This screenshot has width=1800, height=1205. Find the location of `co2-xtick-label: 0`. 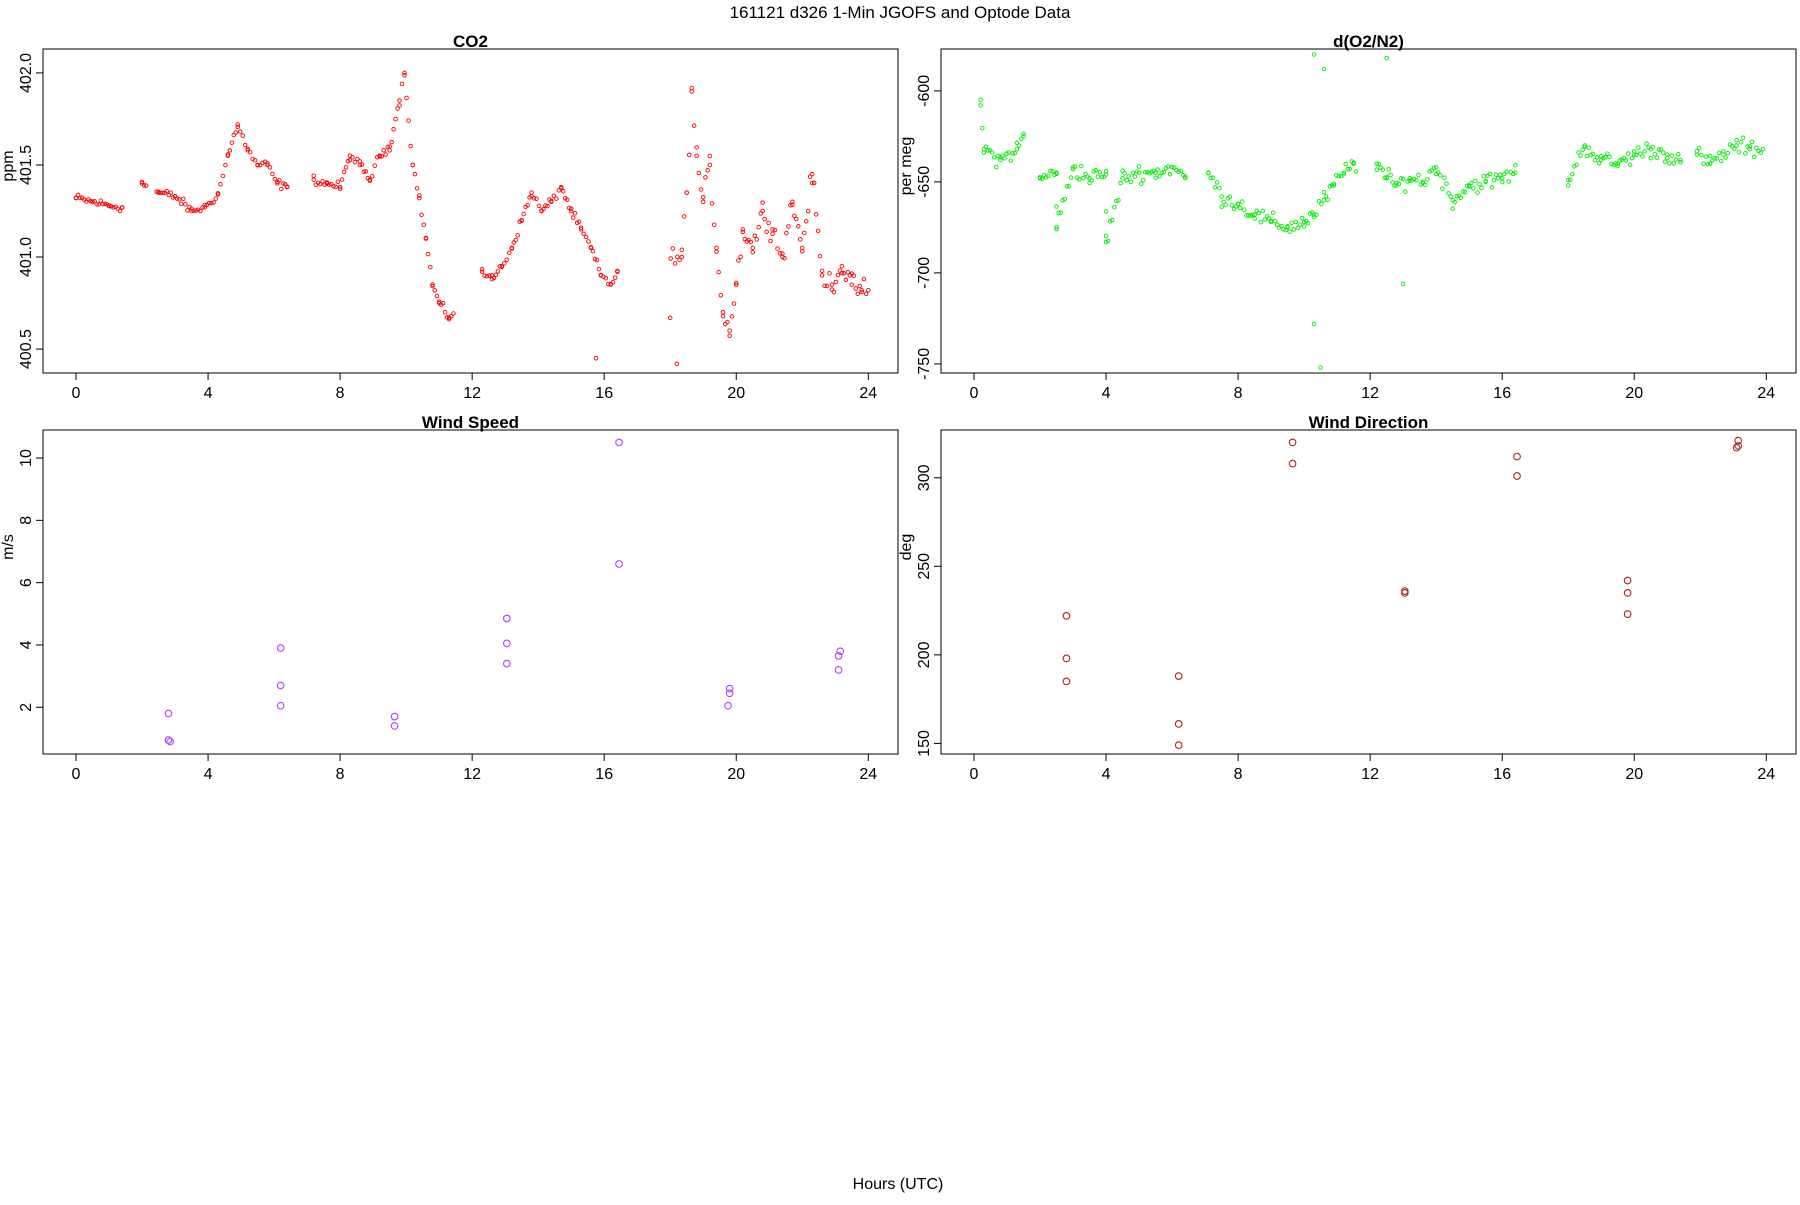

co2-xtick-label: 0 is located at coordinates (76, 393).